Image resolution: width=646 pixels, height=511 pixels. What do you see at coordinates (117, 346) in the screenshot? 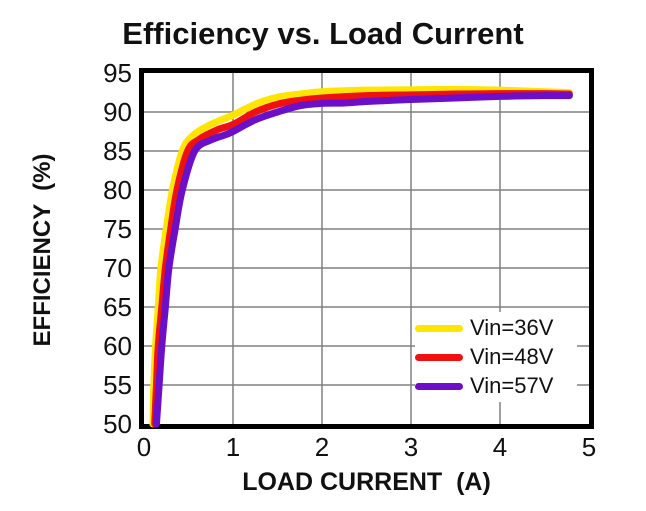
I see `y-tick-label: 60` at bounding box center [117, 346].